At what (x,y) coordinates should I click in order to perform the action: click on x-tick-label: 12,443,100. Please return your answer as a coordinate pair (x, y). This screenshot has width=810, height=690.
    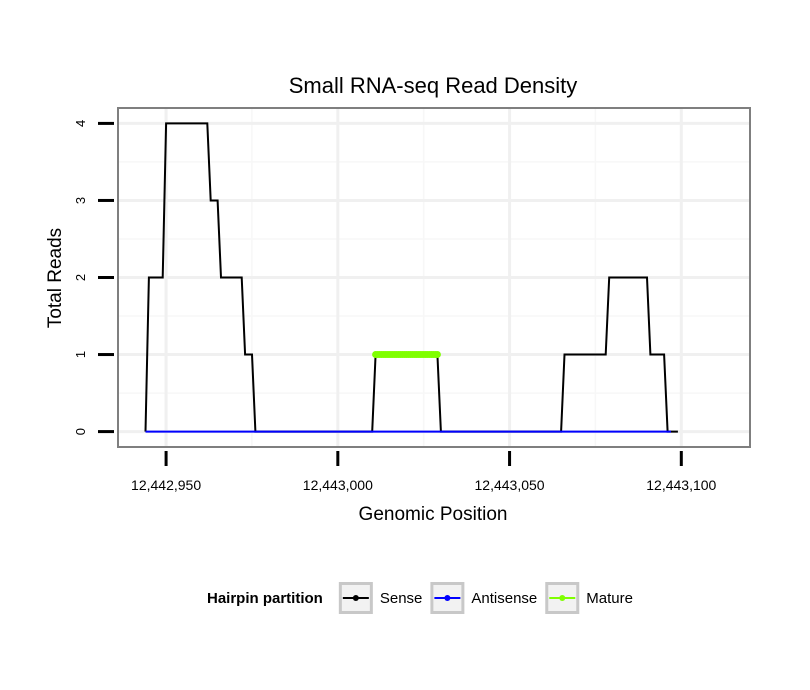
    Looking at the image, I should click on (681, 485).